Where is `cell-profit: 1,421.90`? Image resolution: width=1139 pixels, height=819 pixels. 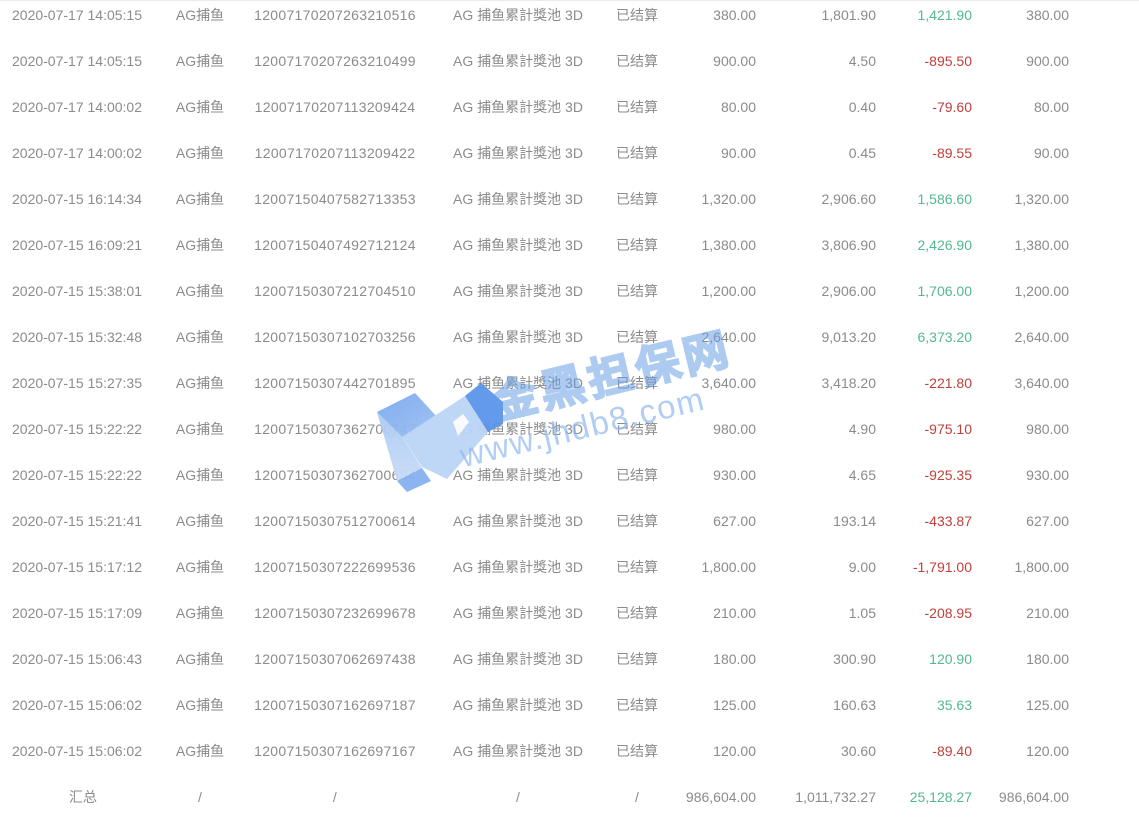 cell-profit: 1,421.90 is located at coordinates (945, 15).